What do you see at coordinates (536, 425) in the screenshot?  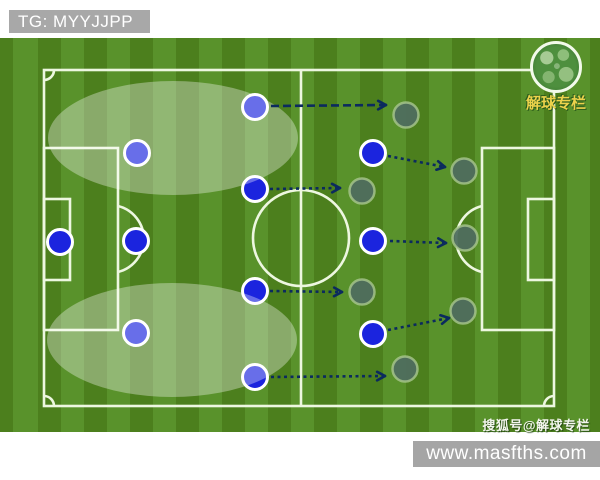 I see `watermark-text: 搜狐号@解球专栏` at bounding box center [536, 425].